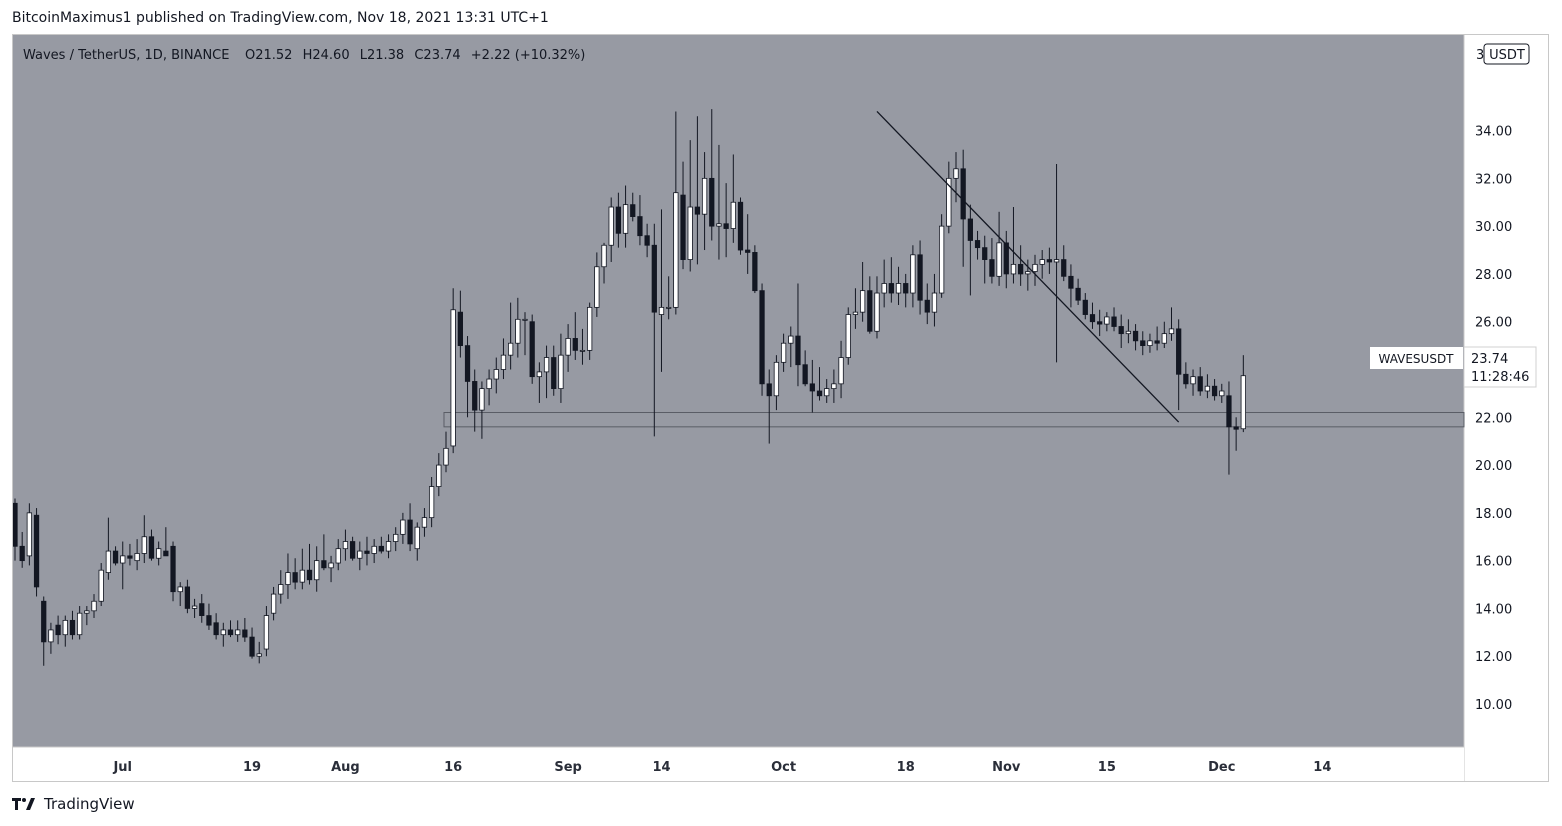 The width and height of the screenshot is (1562, 826). I want to click on time-axis, so click(738, 764).